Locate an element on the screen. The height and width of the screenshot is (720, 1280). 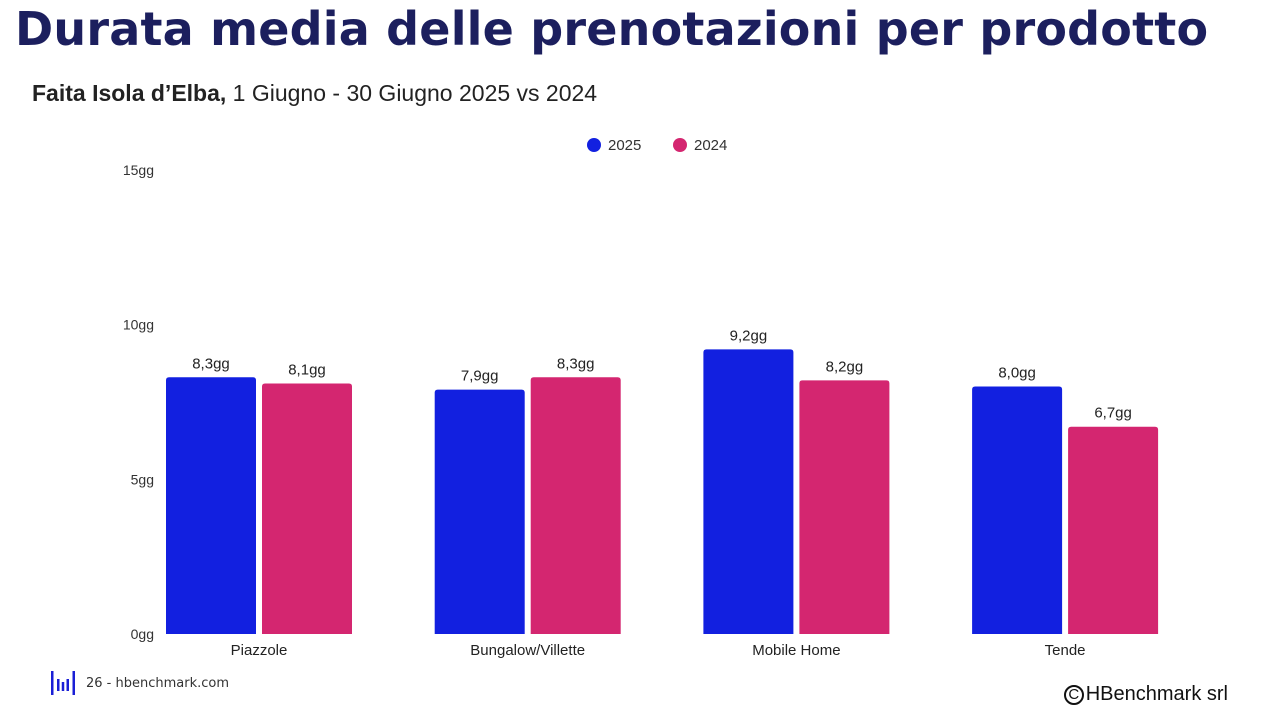
bar-value-label: 7,9gg is located at coordinates (480, 376).